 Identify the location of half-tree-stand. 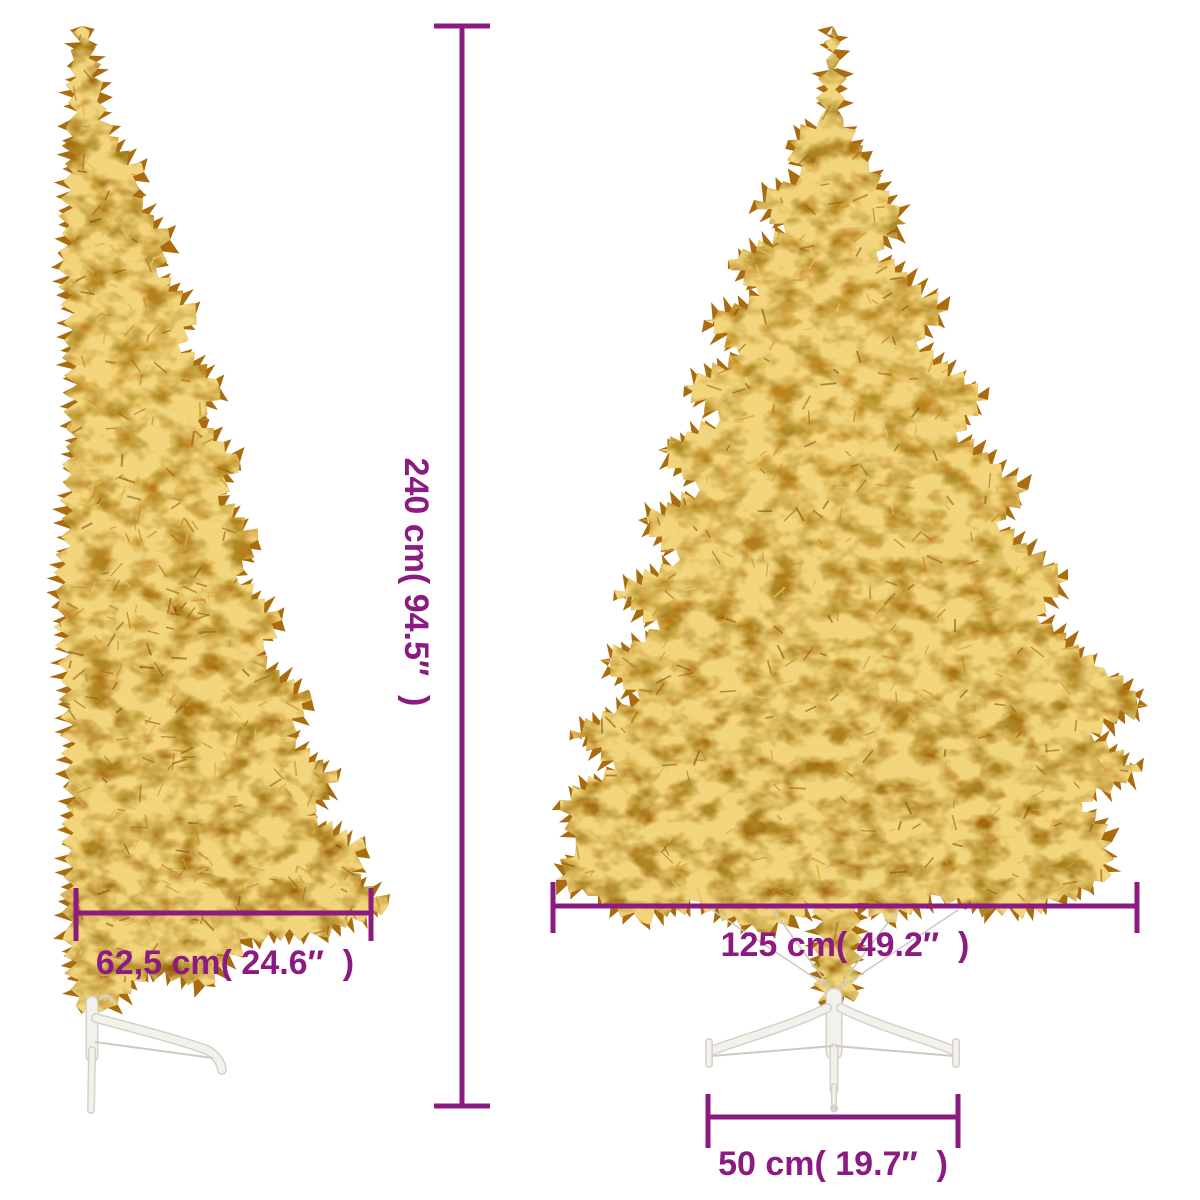
(156, 1054).